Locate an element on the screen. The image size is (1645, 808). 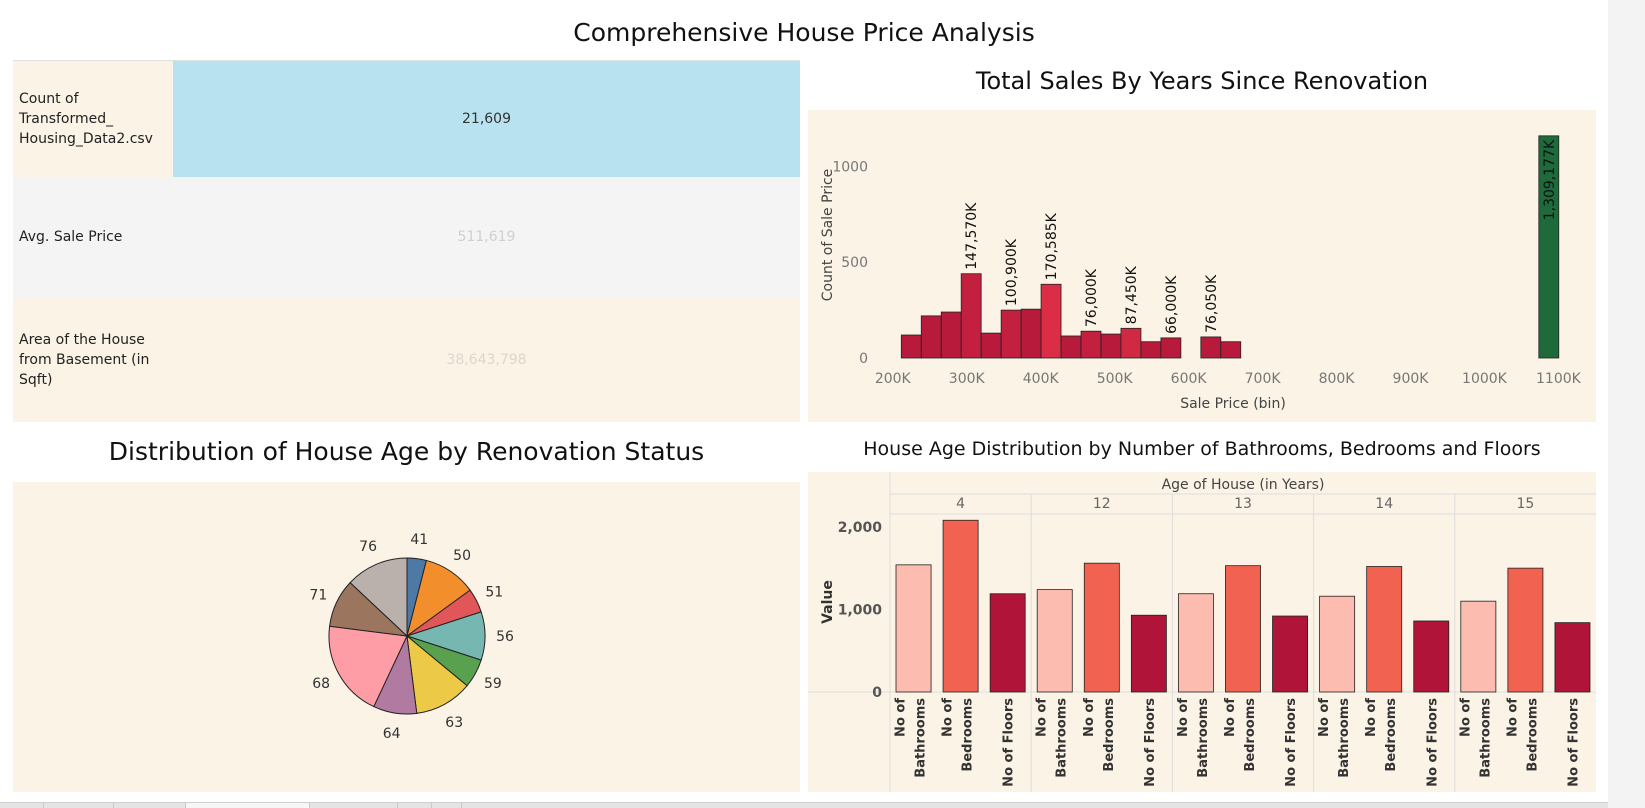
bar-data-label: 87,450K is located at coordinates (1132, 294).